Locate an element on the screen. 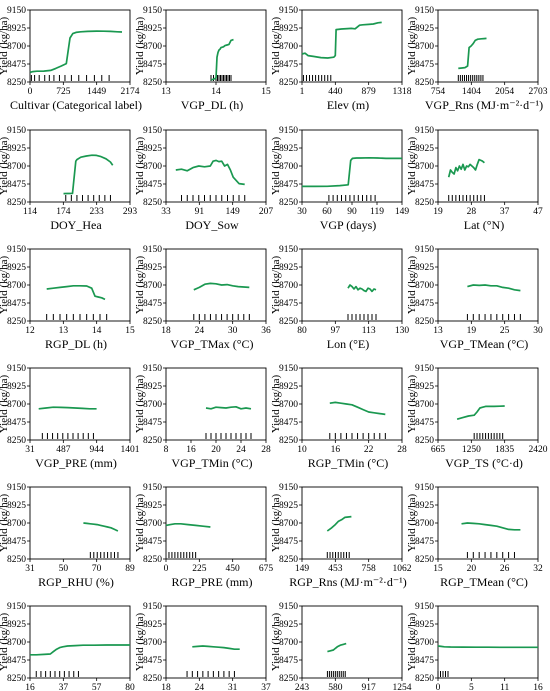 The image size is (550, 691). x-tick-label: 24 is located at coordinates (200, 331).